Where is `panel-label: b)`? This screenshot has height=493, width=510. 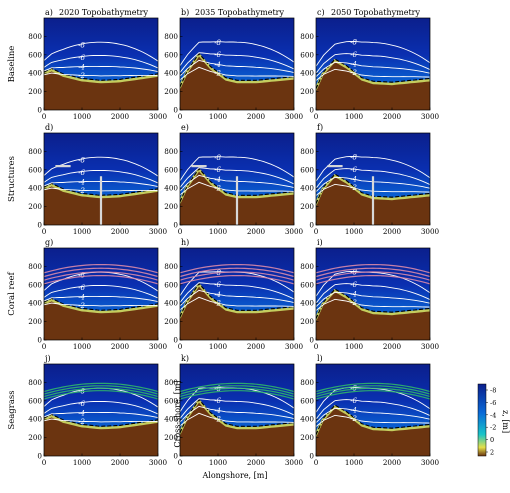 panel-label: b) is located at coordinates (185, 12).